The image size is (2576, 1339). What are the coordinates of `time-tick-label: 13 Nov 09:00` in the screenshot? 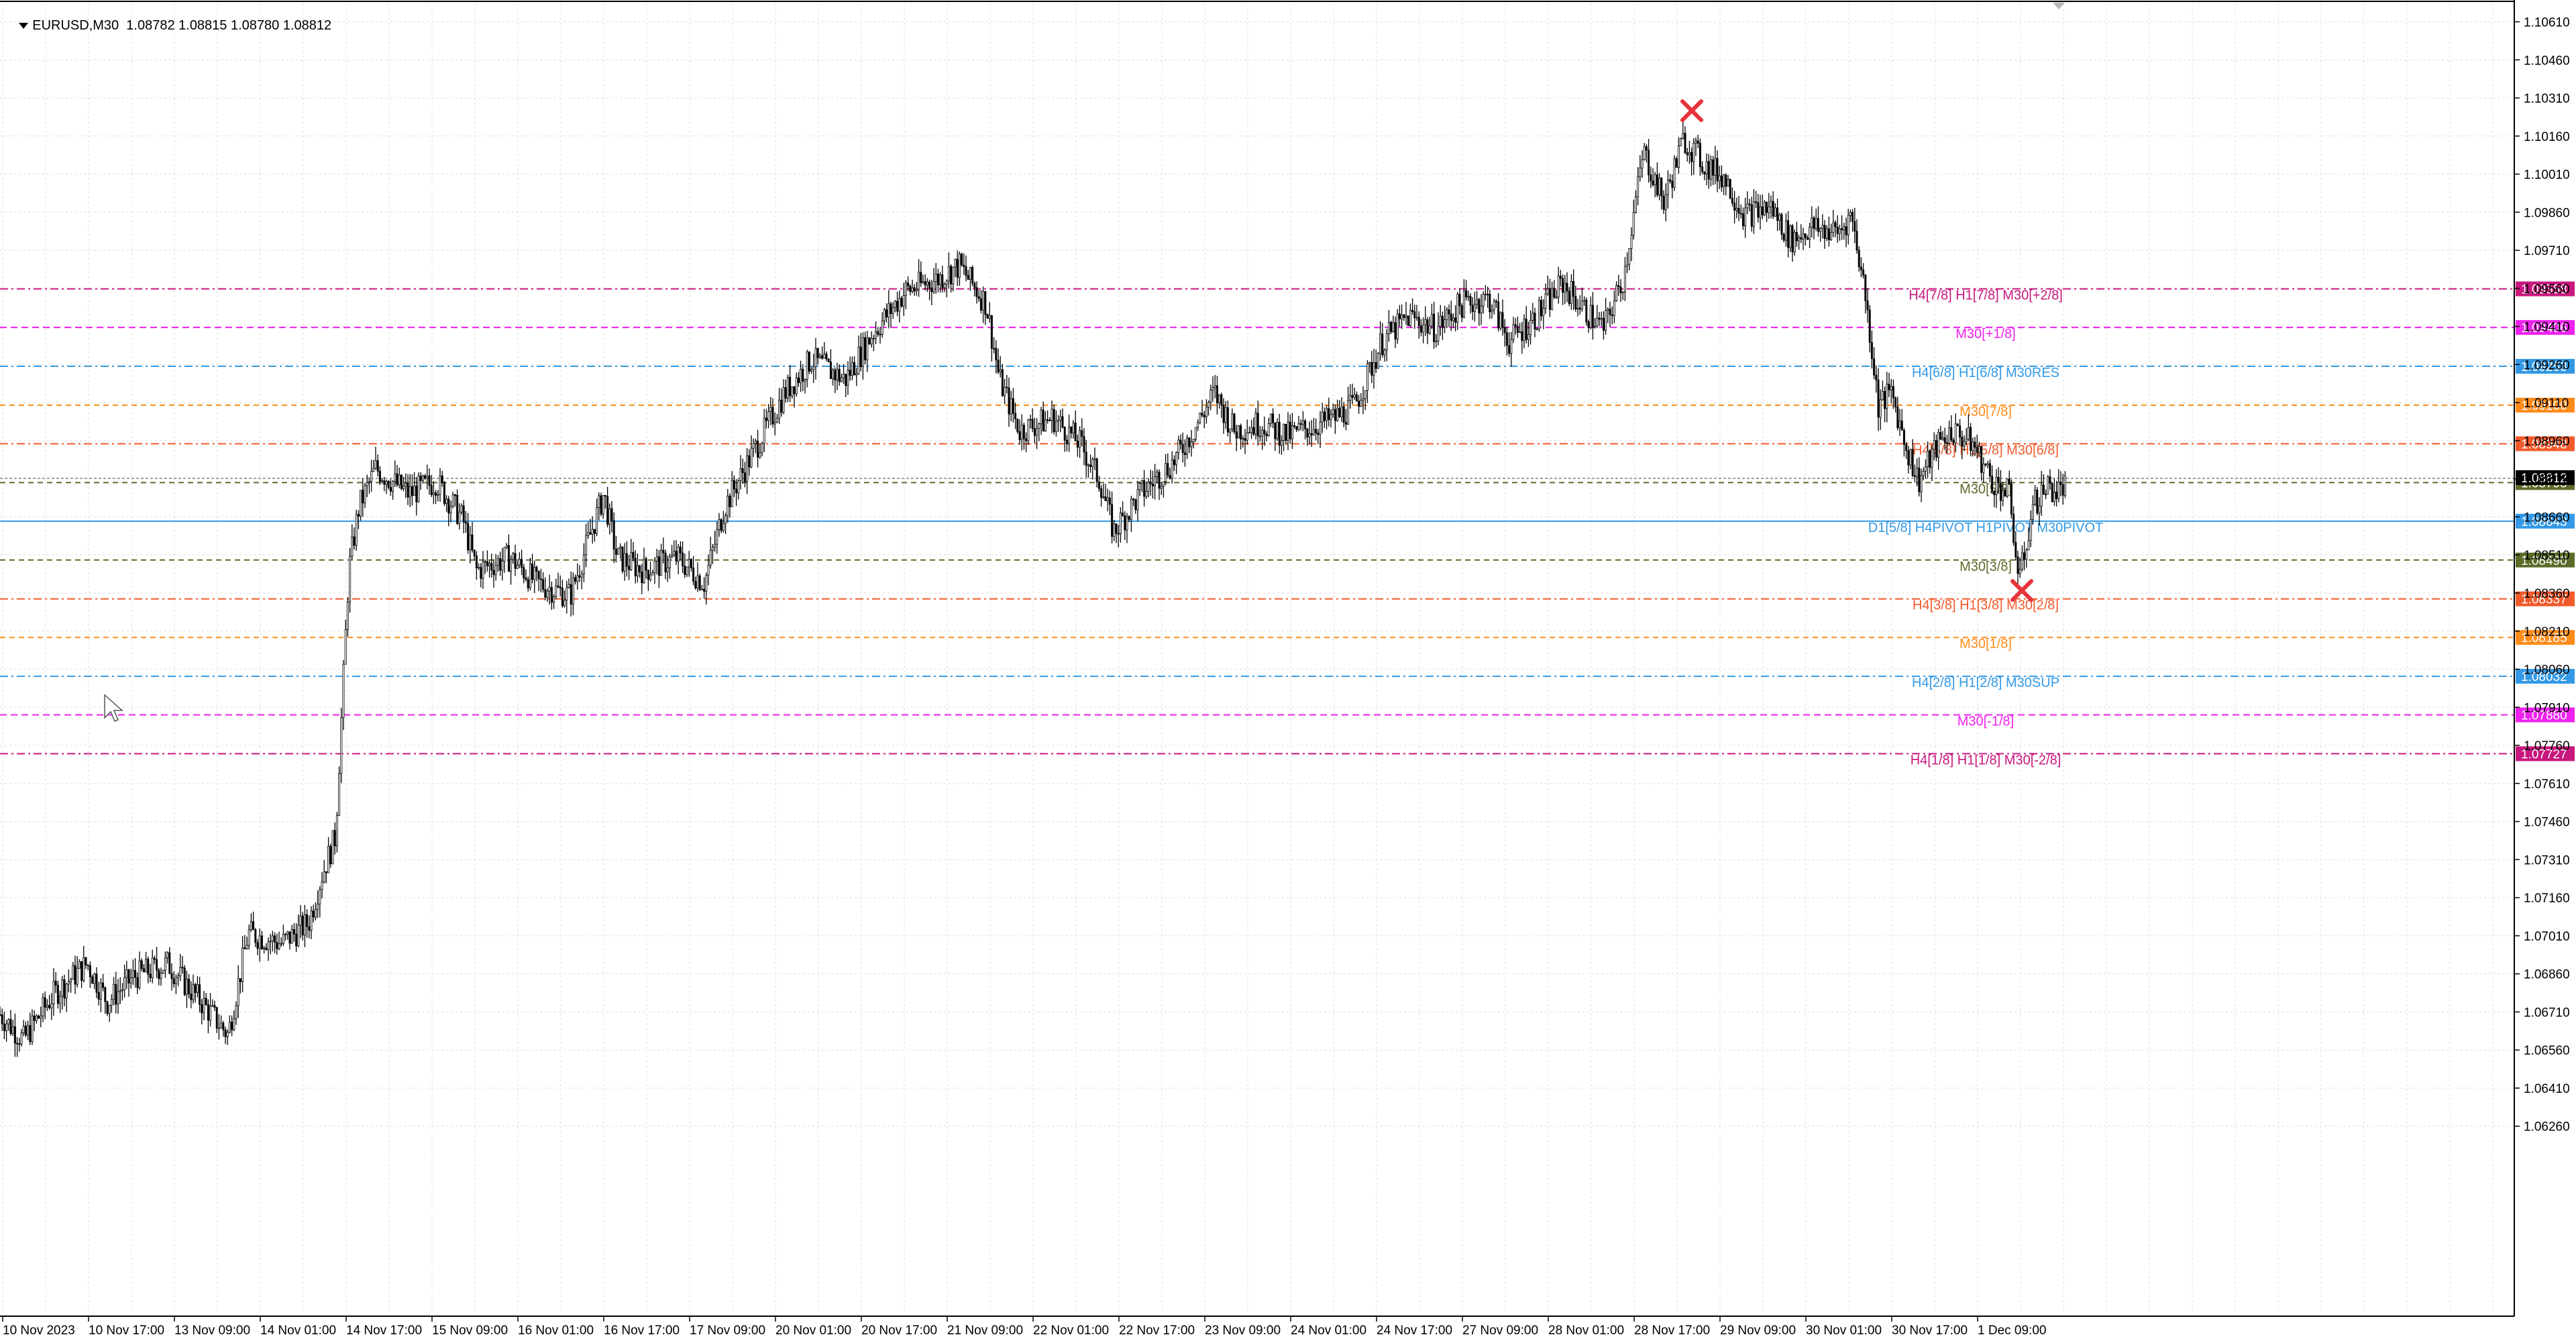 It's located at (212, 1331).